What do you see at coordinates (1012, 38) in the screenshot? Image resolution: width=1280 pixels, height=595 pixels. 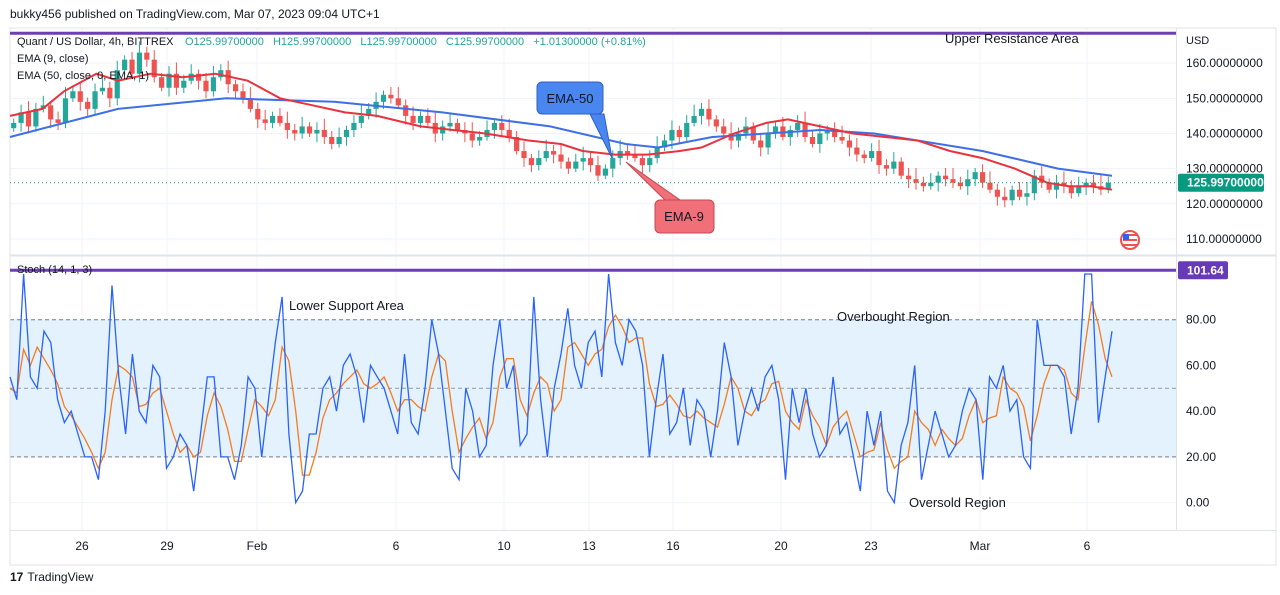 I see `upper-resistance-label: Upper Resistance Area` at bounding box center [1012, 38].